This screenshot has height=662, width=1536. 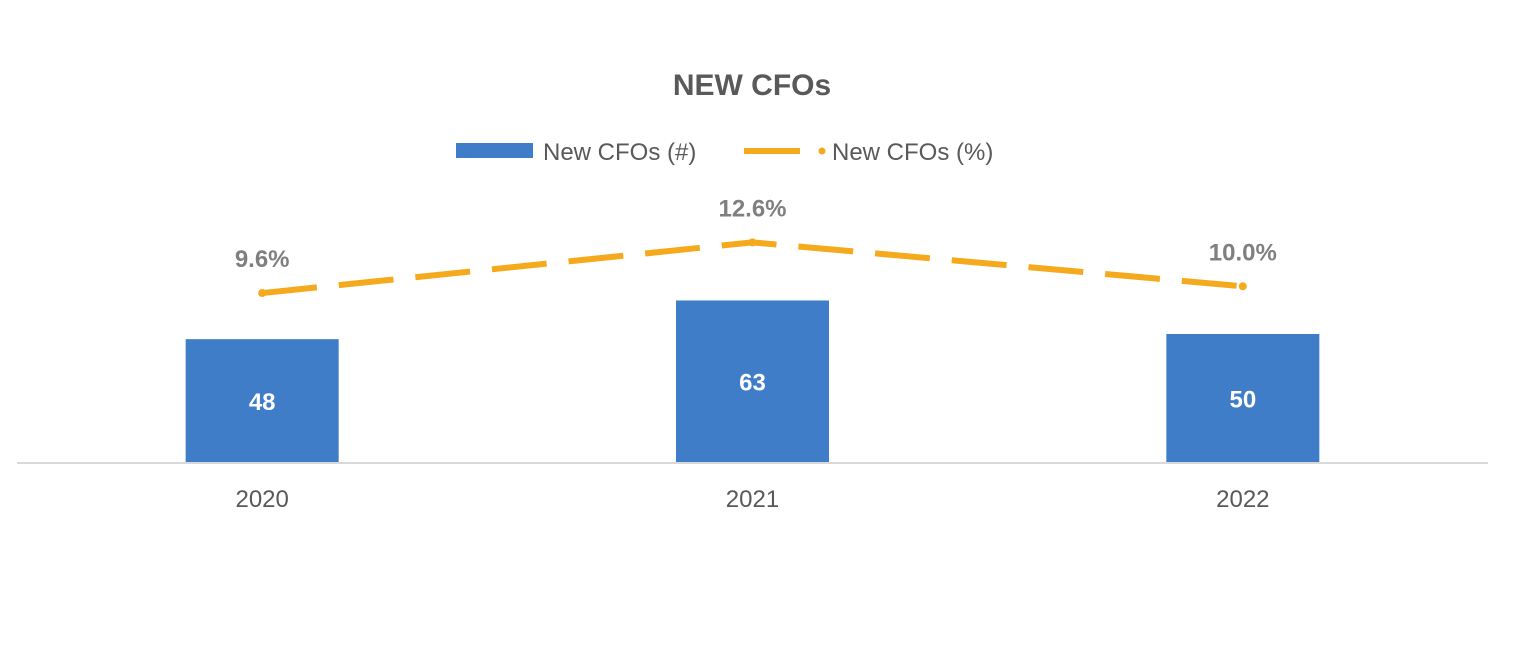 I want to click on pct-label-2022: 10.0%, so click(x=1243, y=252).